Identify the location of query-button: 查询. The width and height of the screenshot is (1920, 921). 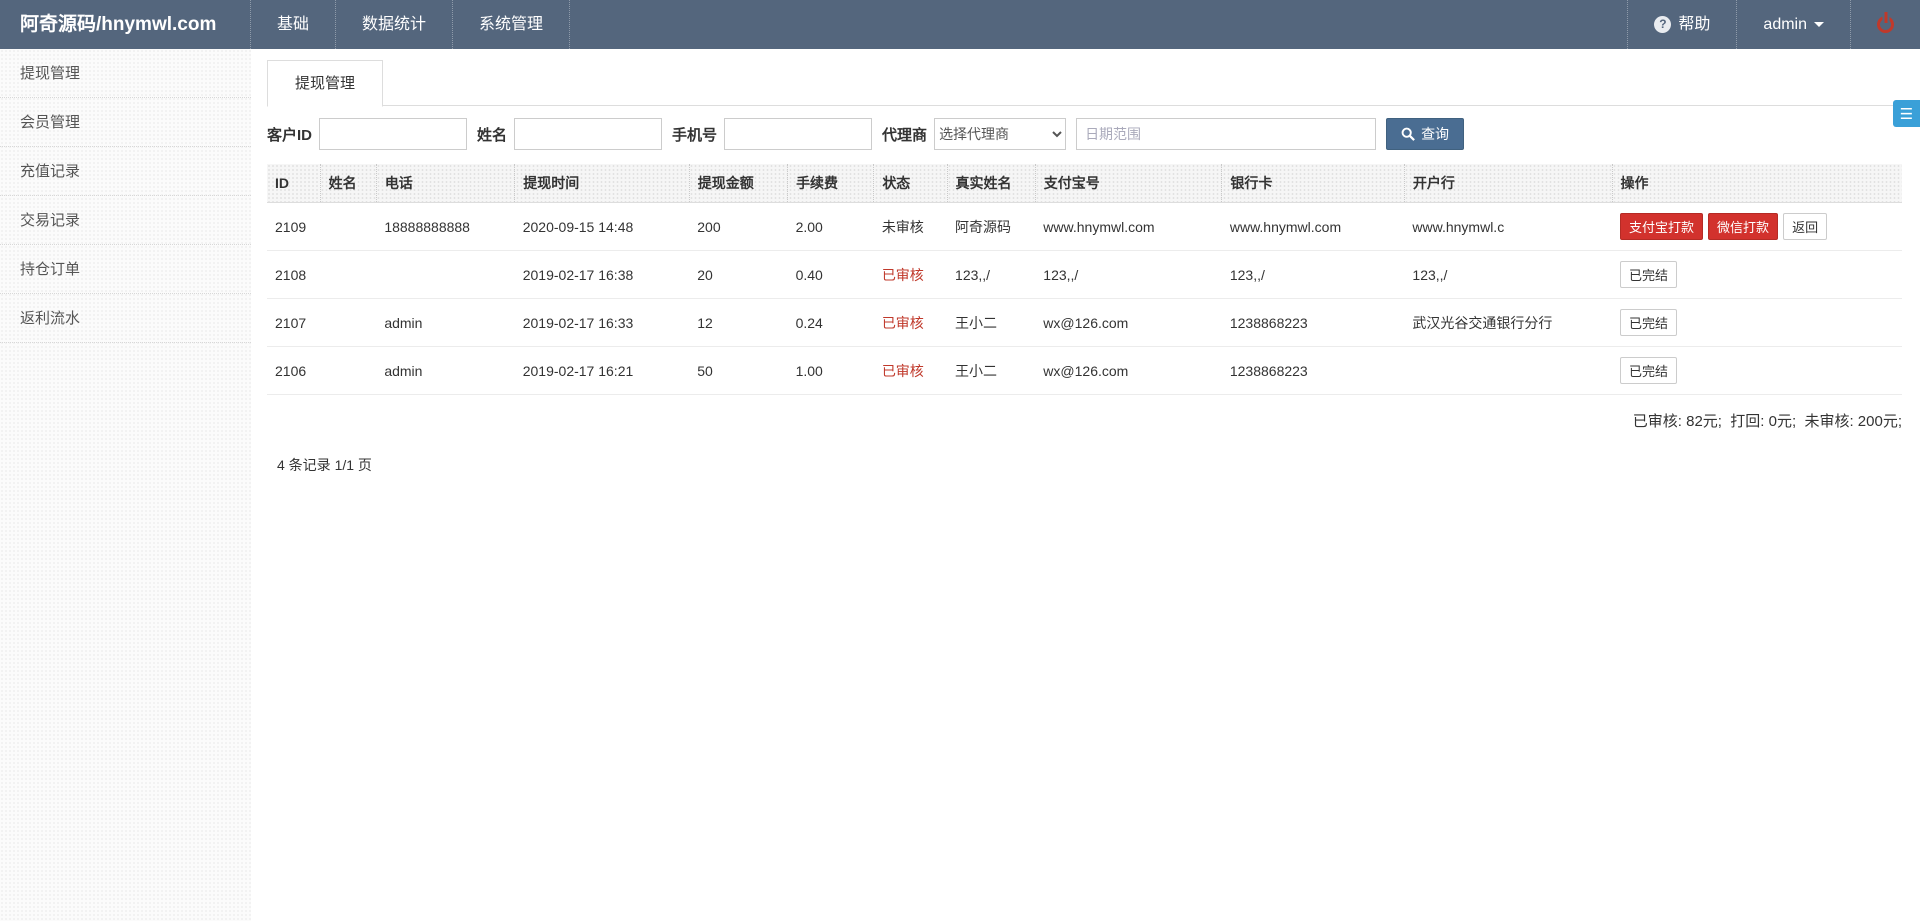
(1425, 134).